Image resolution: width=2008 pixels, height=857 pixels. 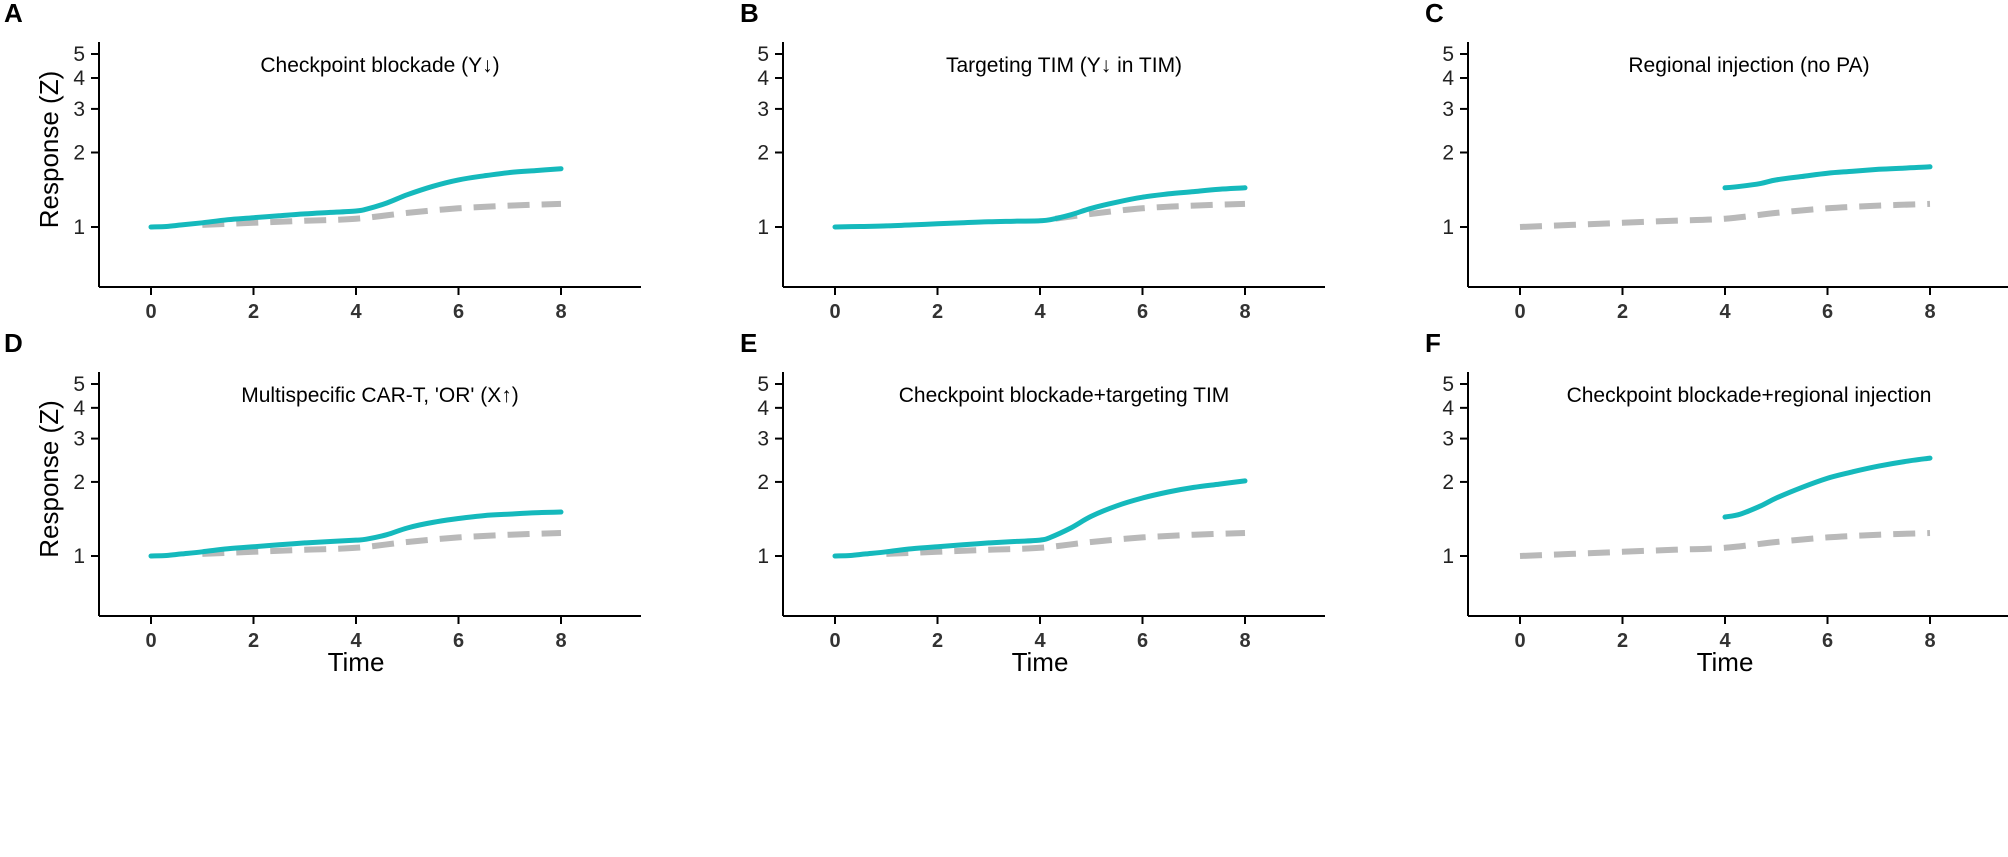 I want to click on panel-title: Multispecific CAR-T, 'OR' (X↑), so click(x=380, y=395).